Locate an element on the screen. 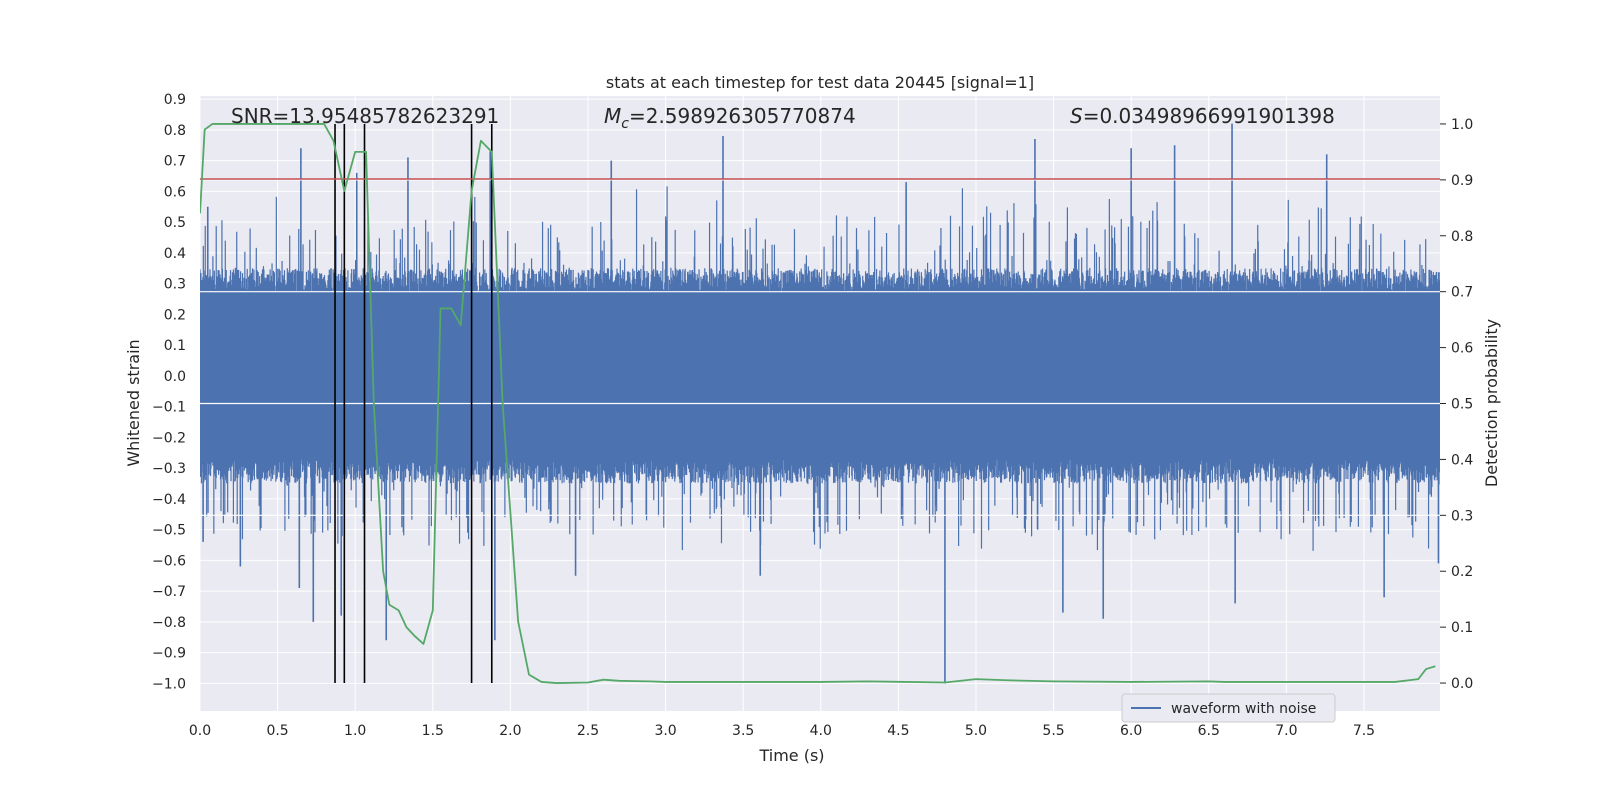  x-tick-label: 2.0 is located at coordinates (510, 731).